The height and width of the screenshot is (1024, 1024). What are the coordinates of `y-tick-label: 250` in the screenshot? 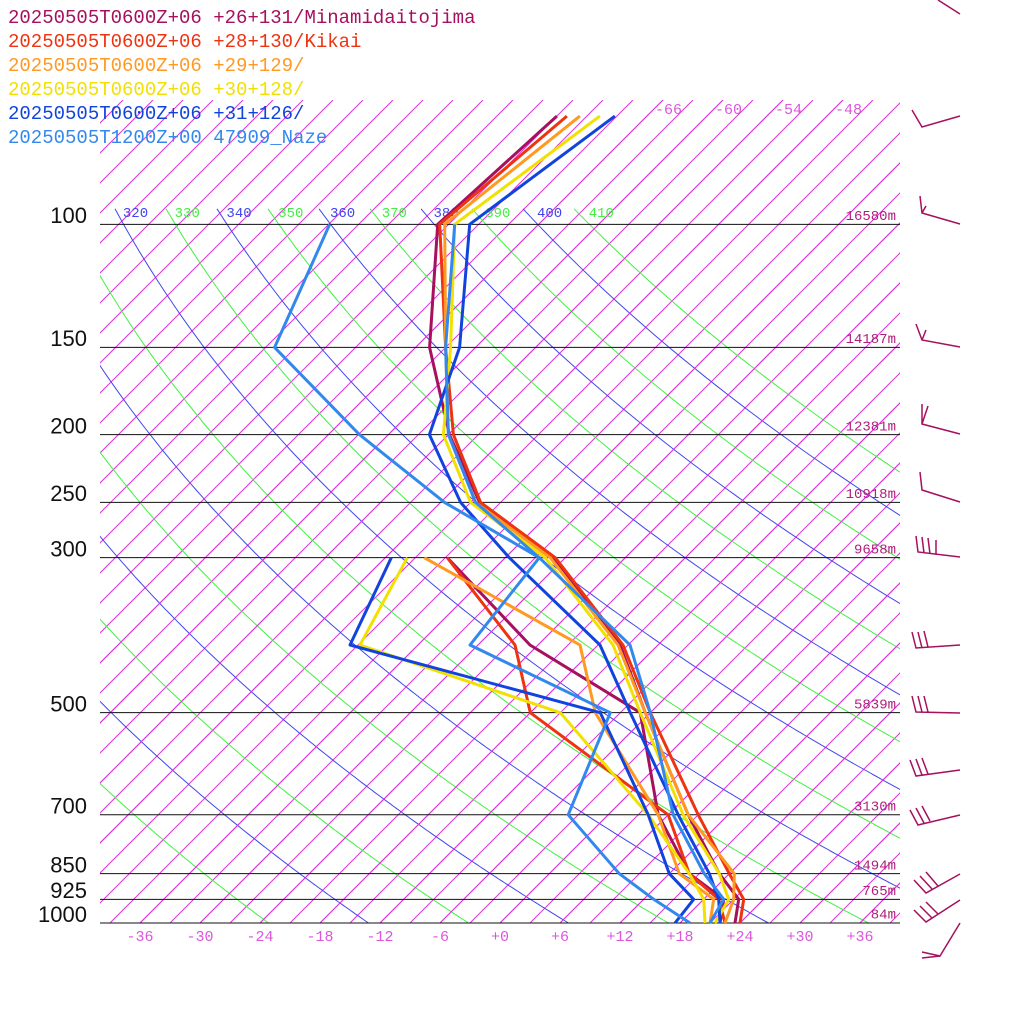 It's located at (68, 493).